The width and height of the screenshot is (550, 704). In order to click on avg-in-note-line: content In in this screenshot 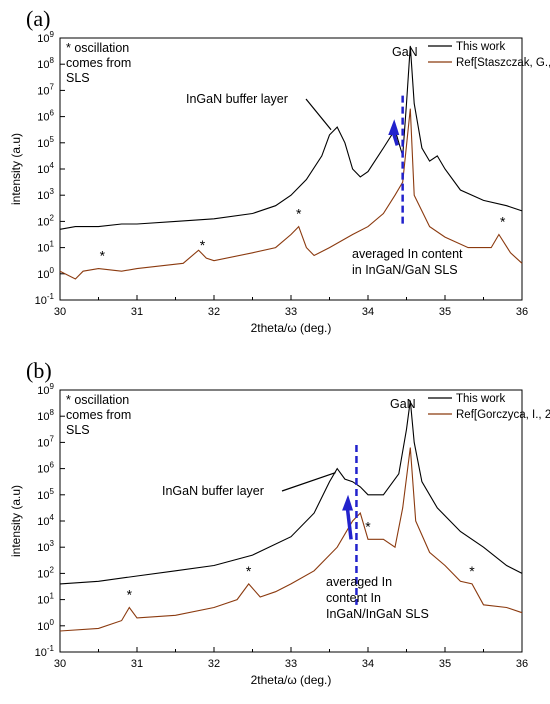, I will do `click(353, 598)`.